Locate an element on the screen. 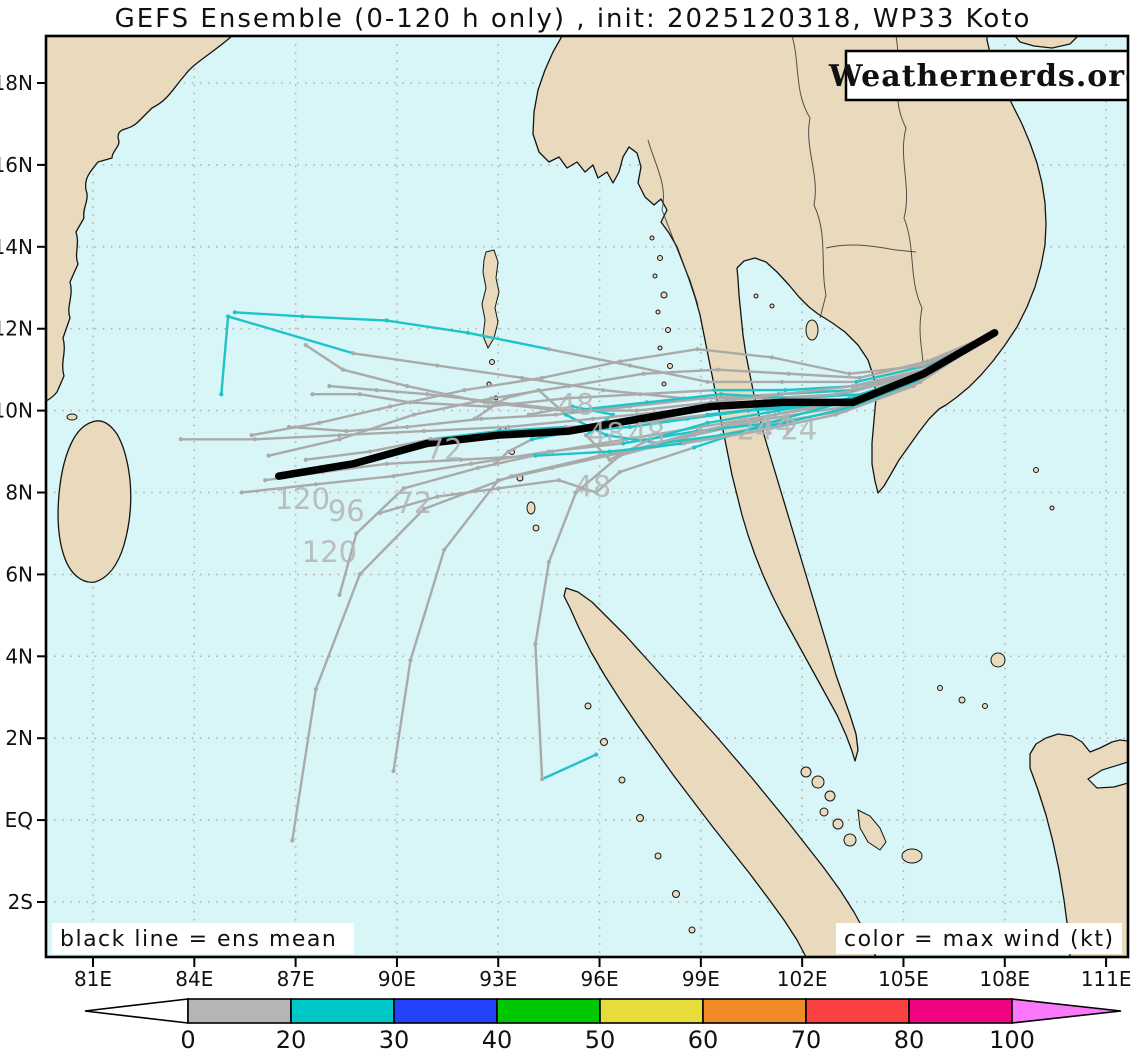 The image size is (1146, 1054). note-ens-mean-box is located at coordinates (203, 938).